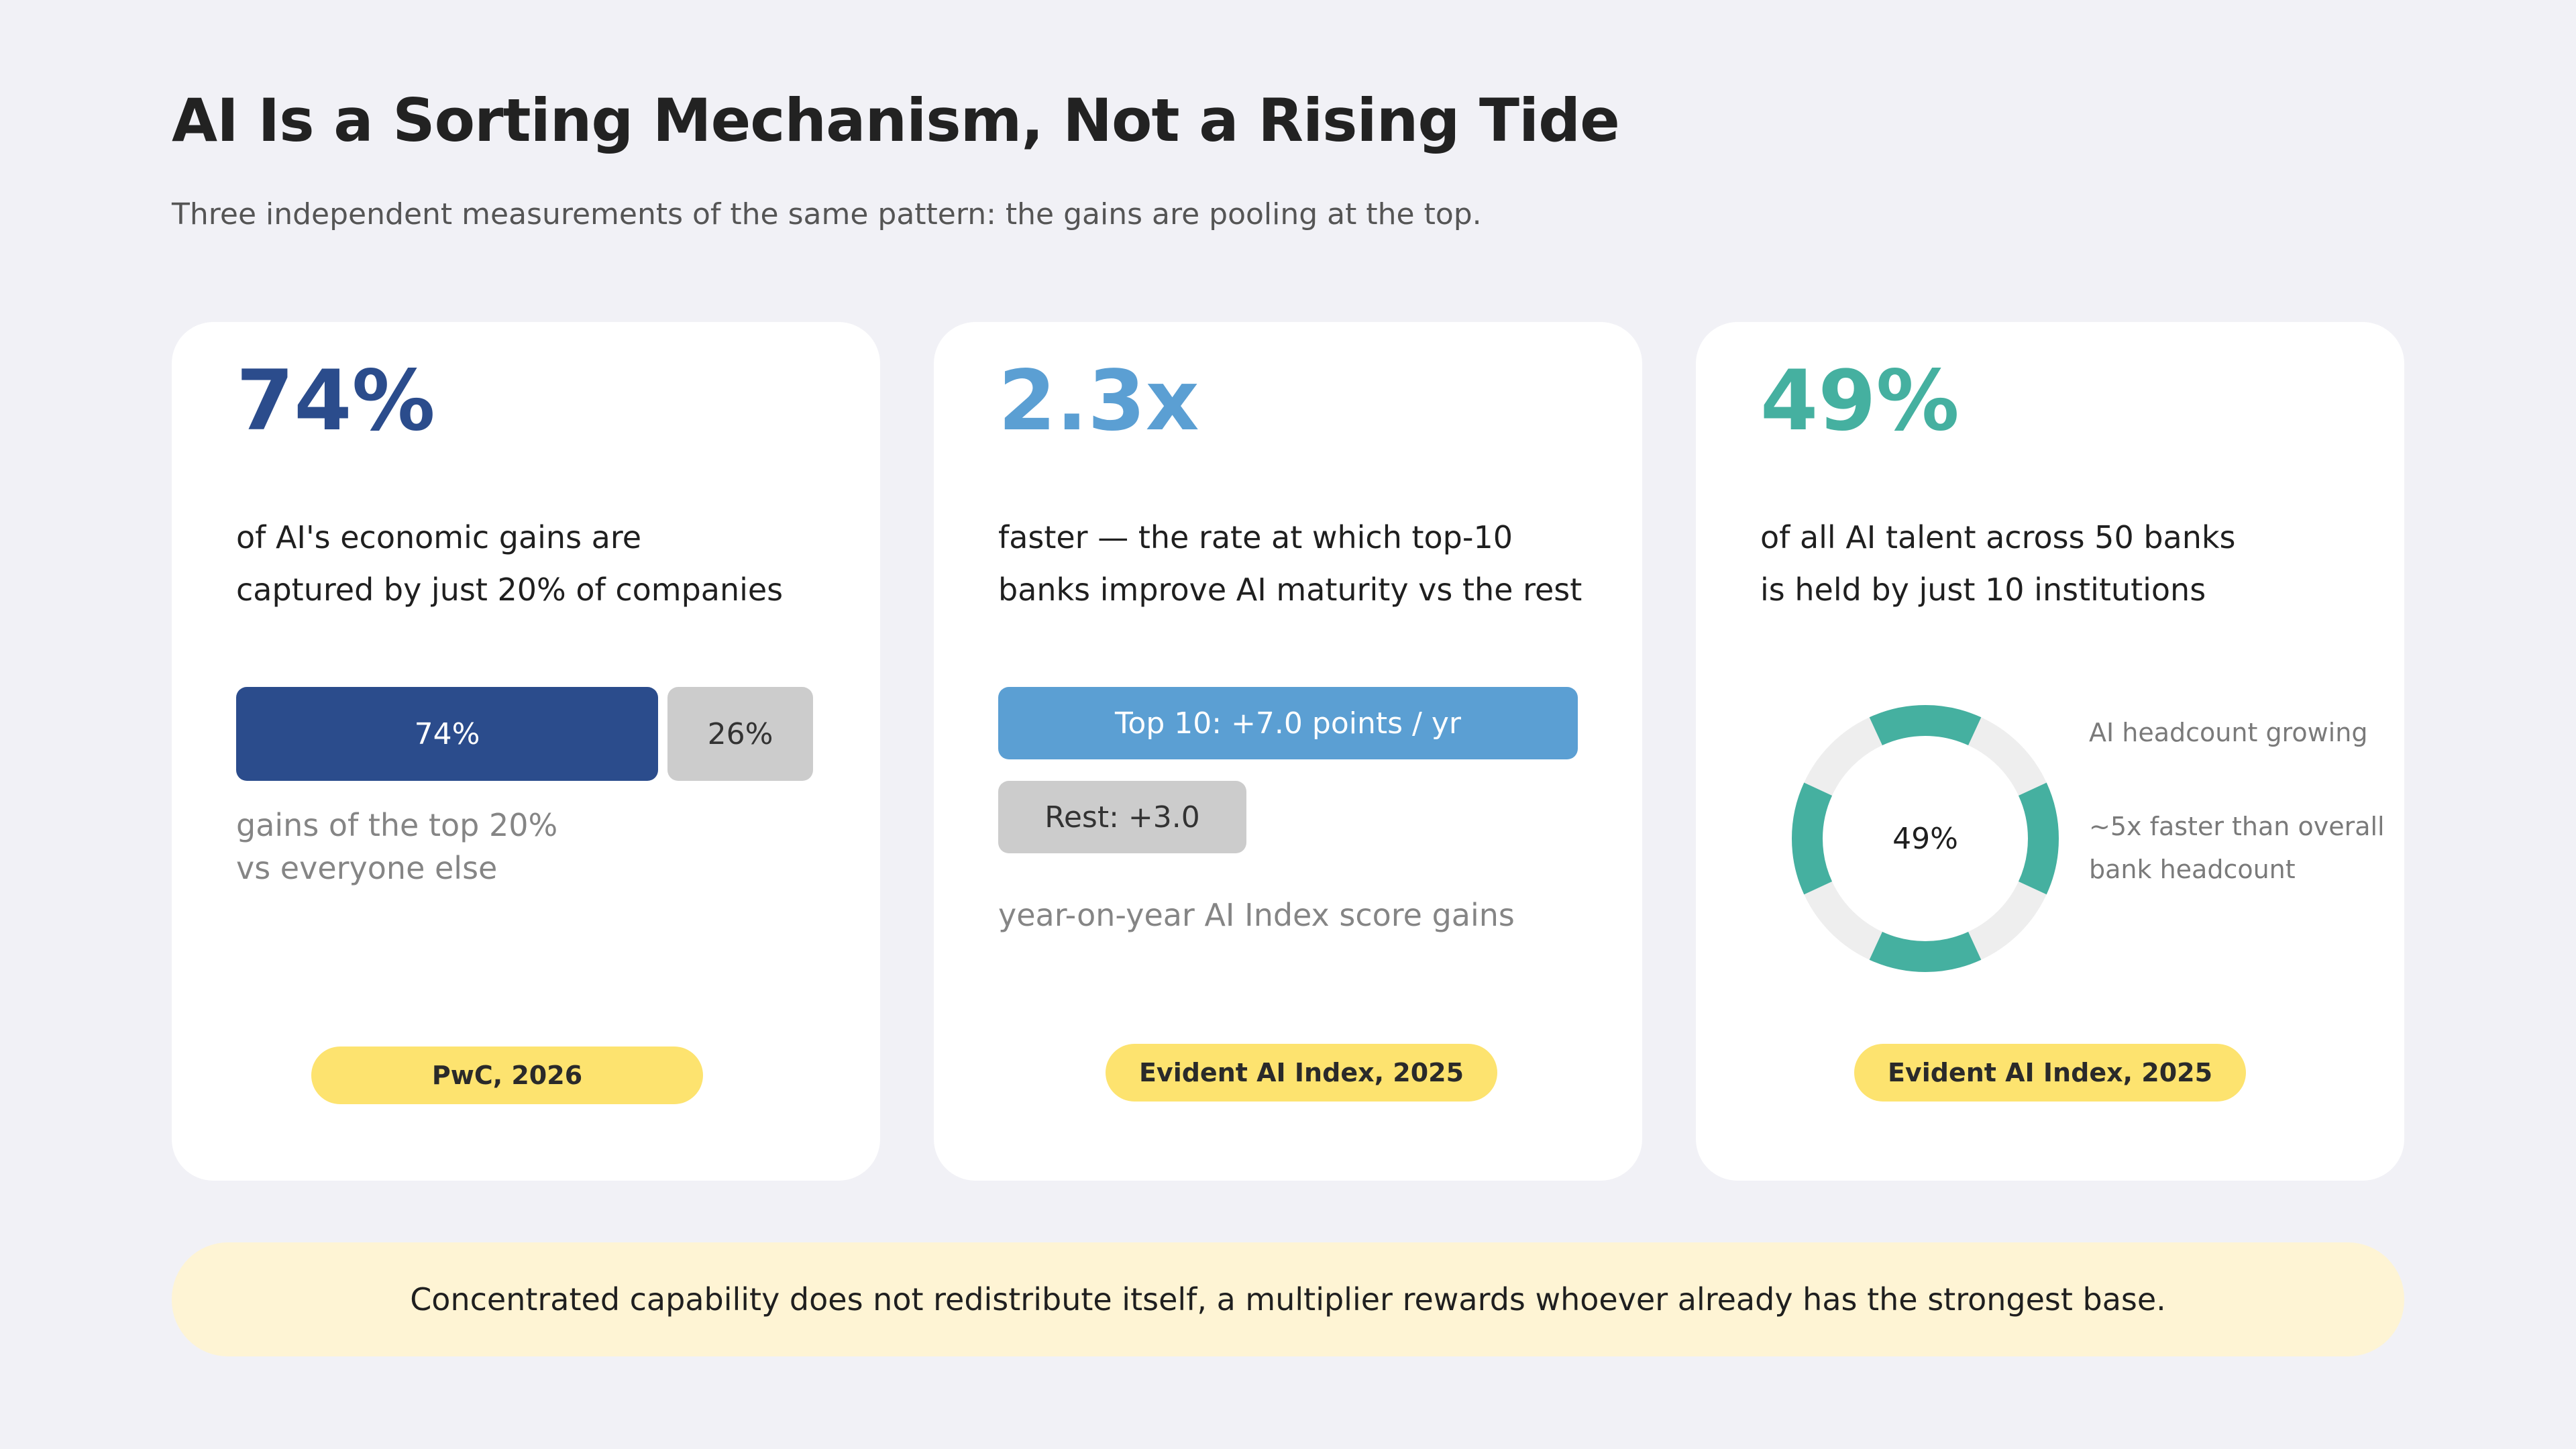 The width and height of the screenshot is (2576, 1449). Describe the element at coordinates (397, 825) in the screenshot. I see `bar-caption-line: gains of the top 20%` at that location.